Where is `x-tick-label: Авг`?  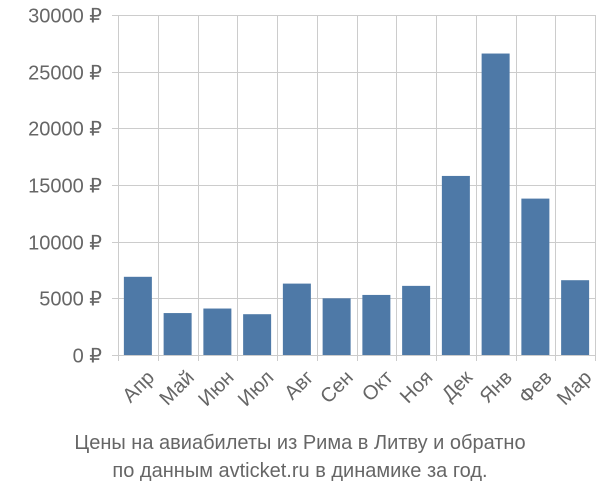
x-tick-label: Авг is located at coordinates (299, 386).